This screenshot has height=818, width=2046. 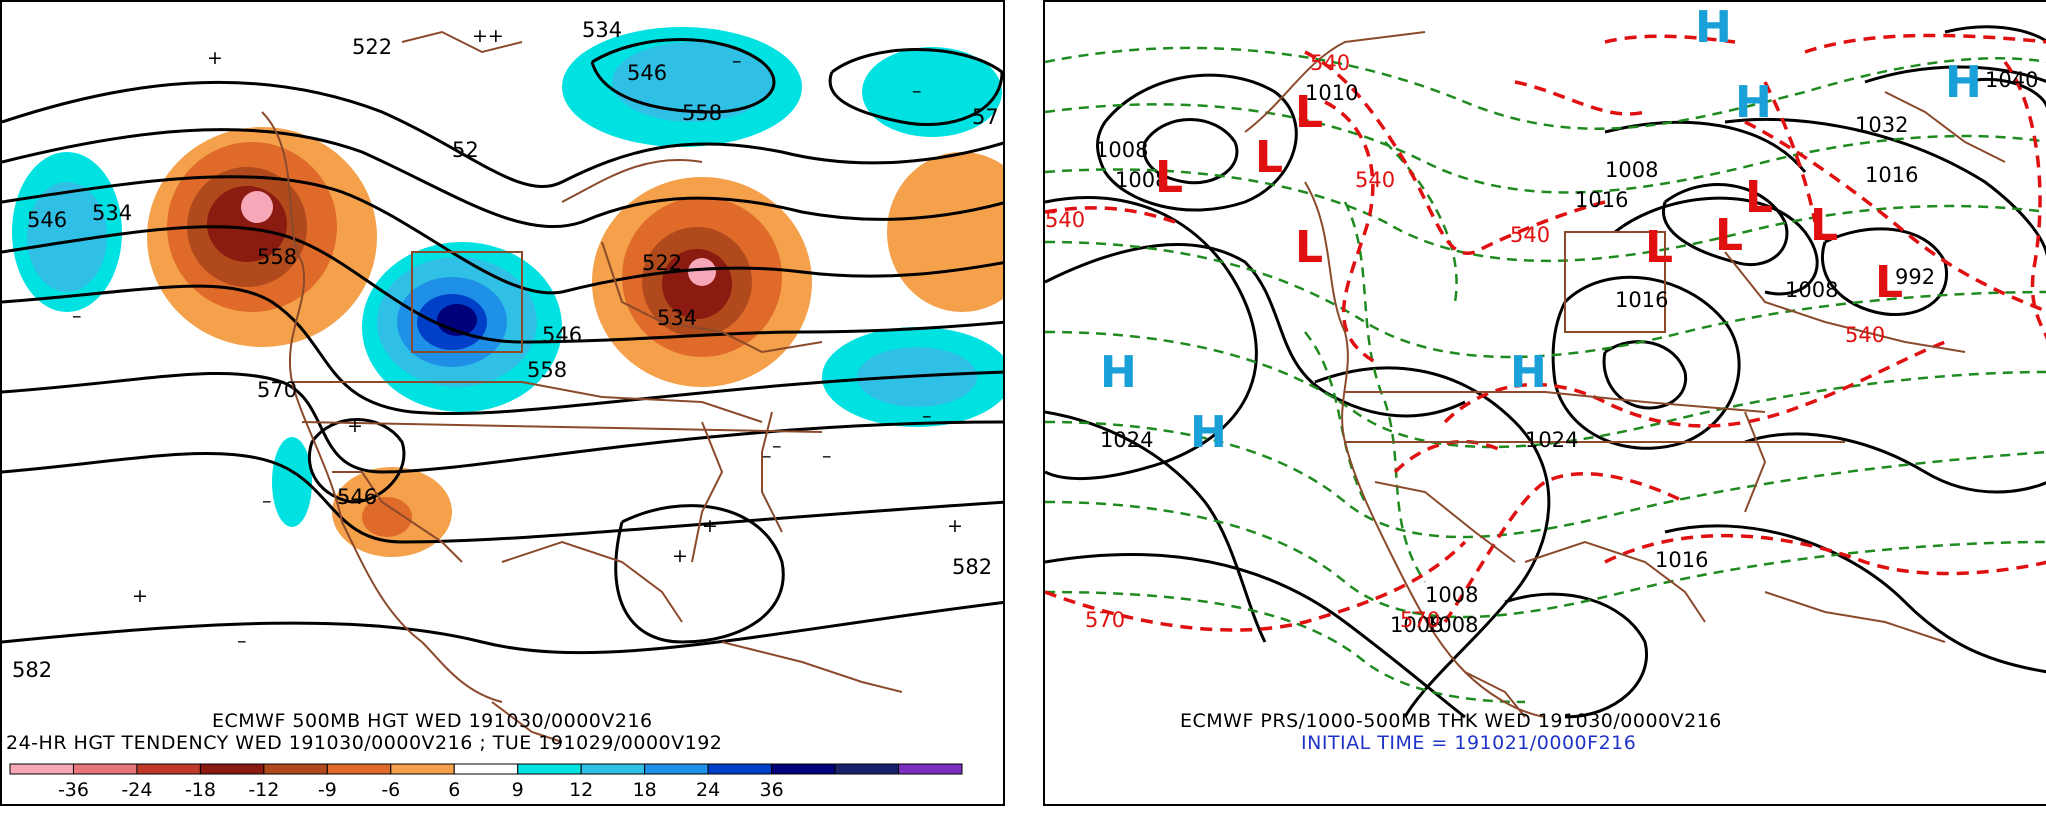 What do you see at coordinates (1881, 125) in the screenshot?
I see `pressure-label: 1032` at bounding box center [1881, 125].